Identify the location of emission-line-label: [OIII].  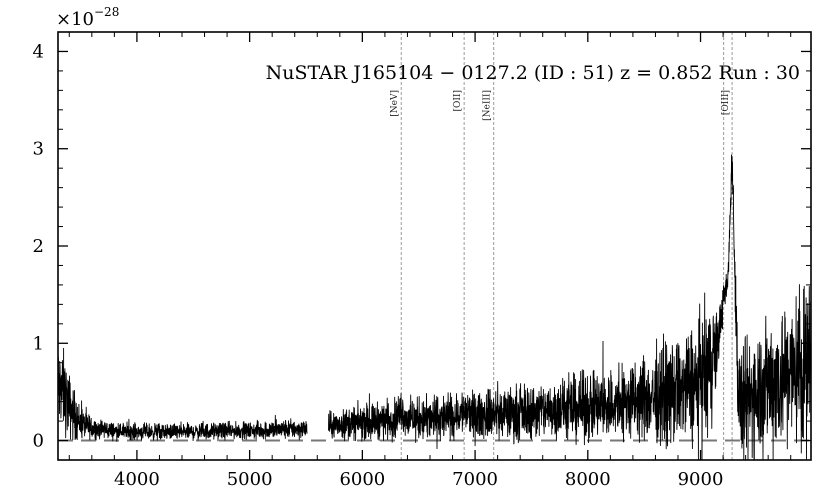
(726, 102).